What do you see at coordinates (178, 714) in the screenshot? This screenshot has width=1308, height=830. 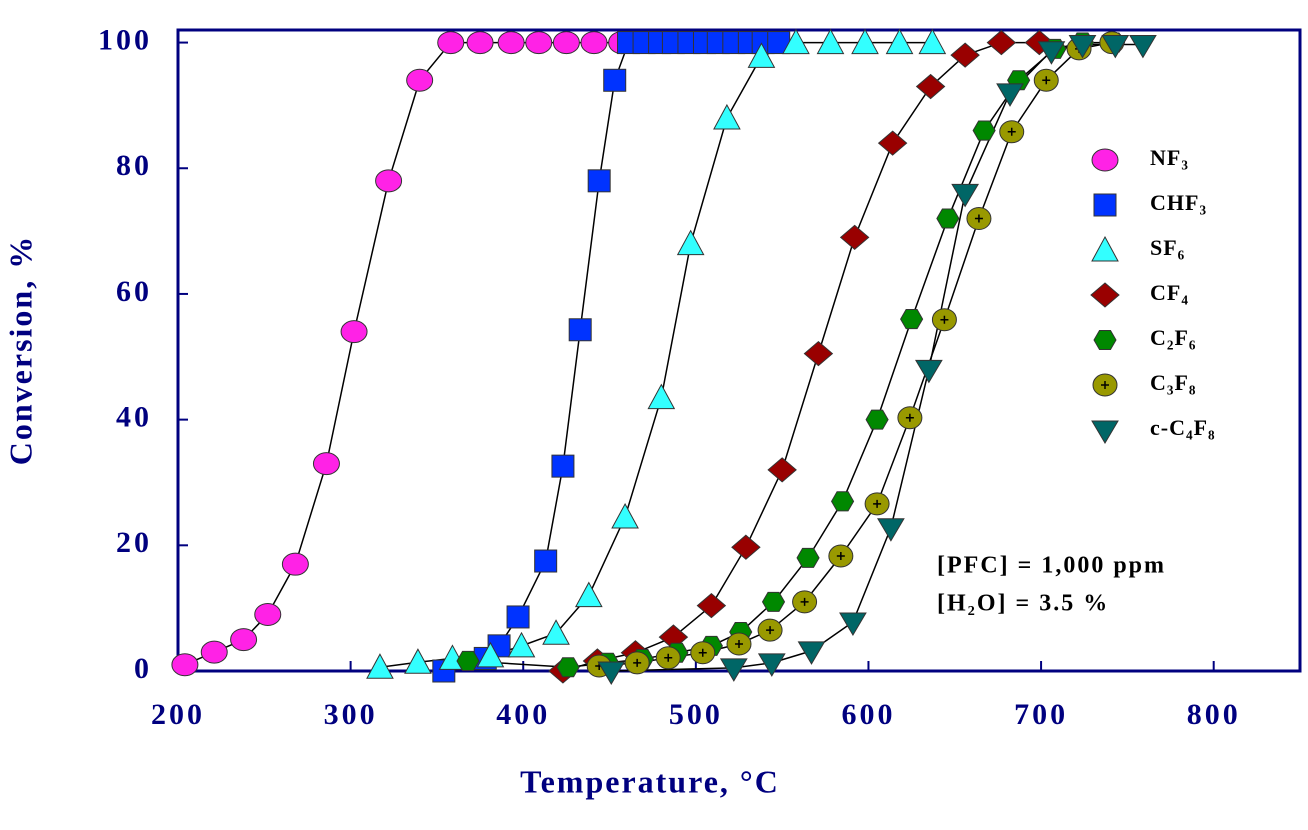 I see `x-tick-label: 200` at bounding box center [178, 714].